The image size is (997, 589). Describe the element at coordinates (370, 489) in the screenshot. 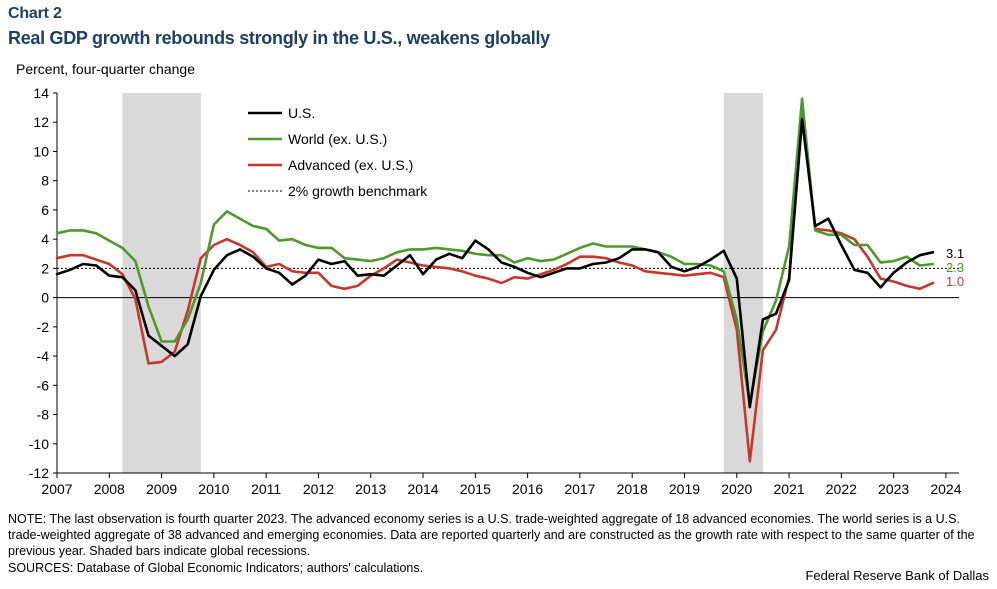

I see `x-tick-label: 2013` at that location.